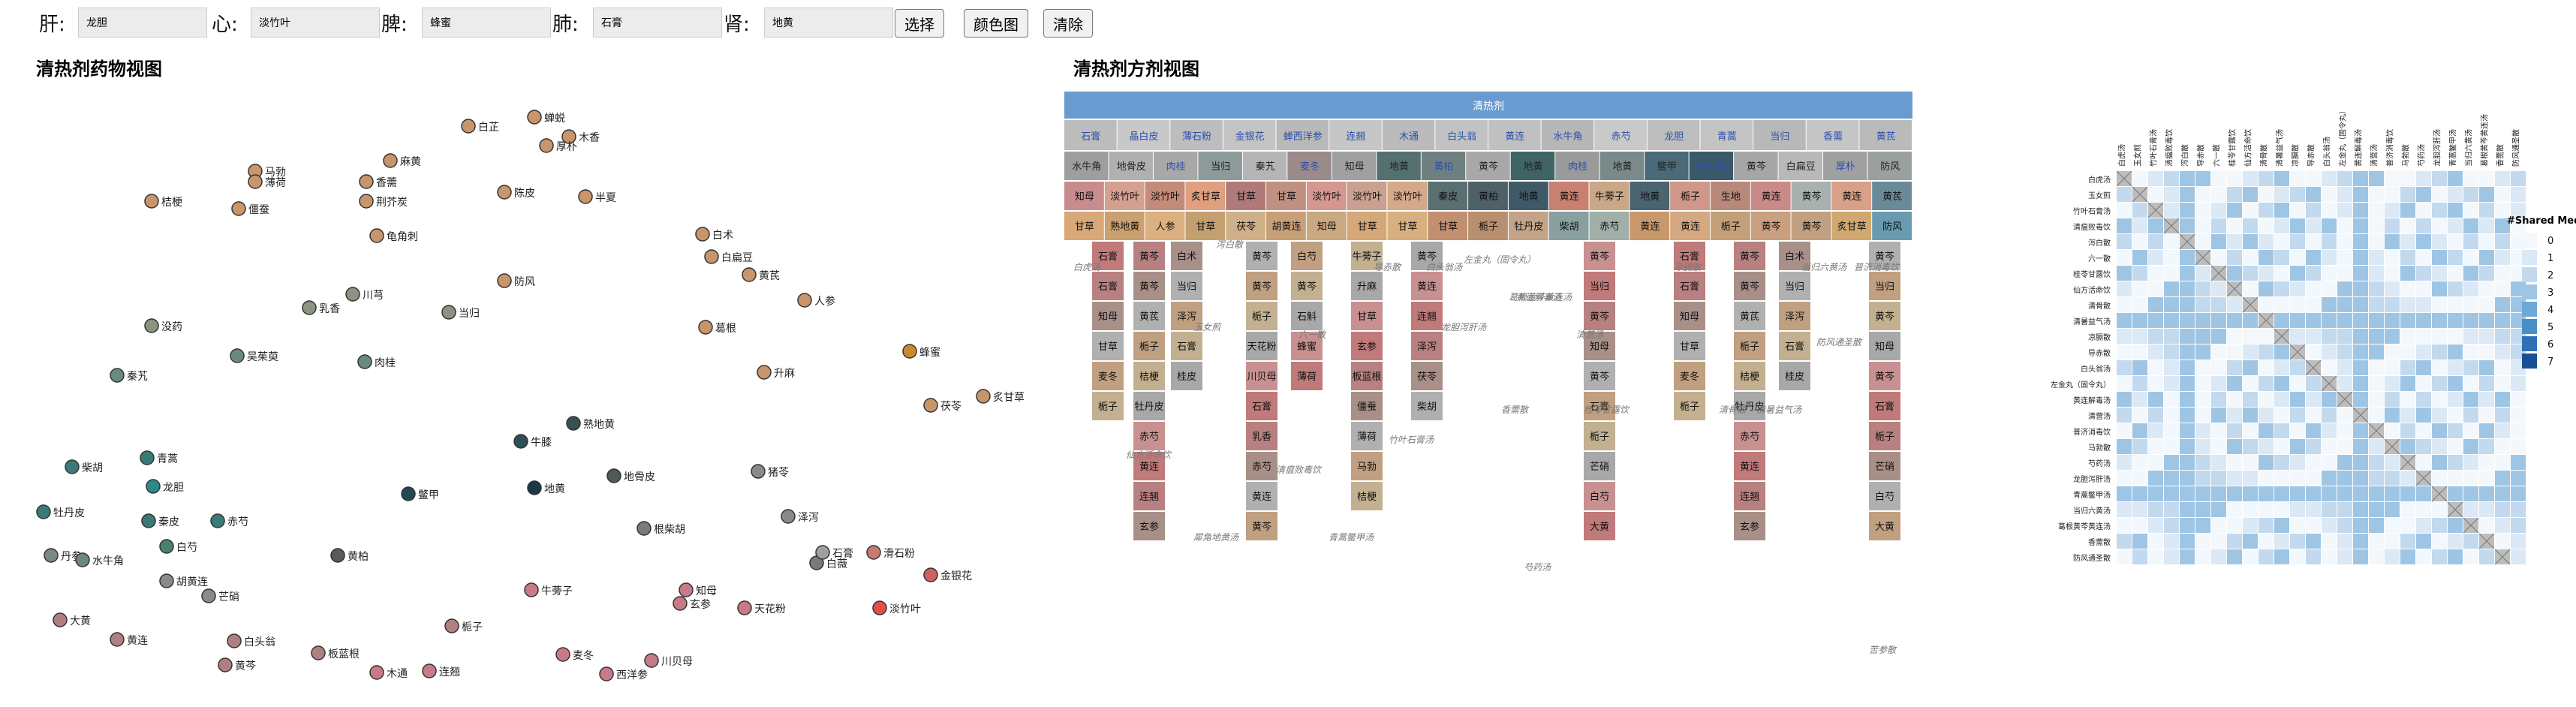 The image size is (2576, 707). I want to click on medicine-node: 麦冬, so click(574, 654).